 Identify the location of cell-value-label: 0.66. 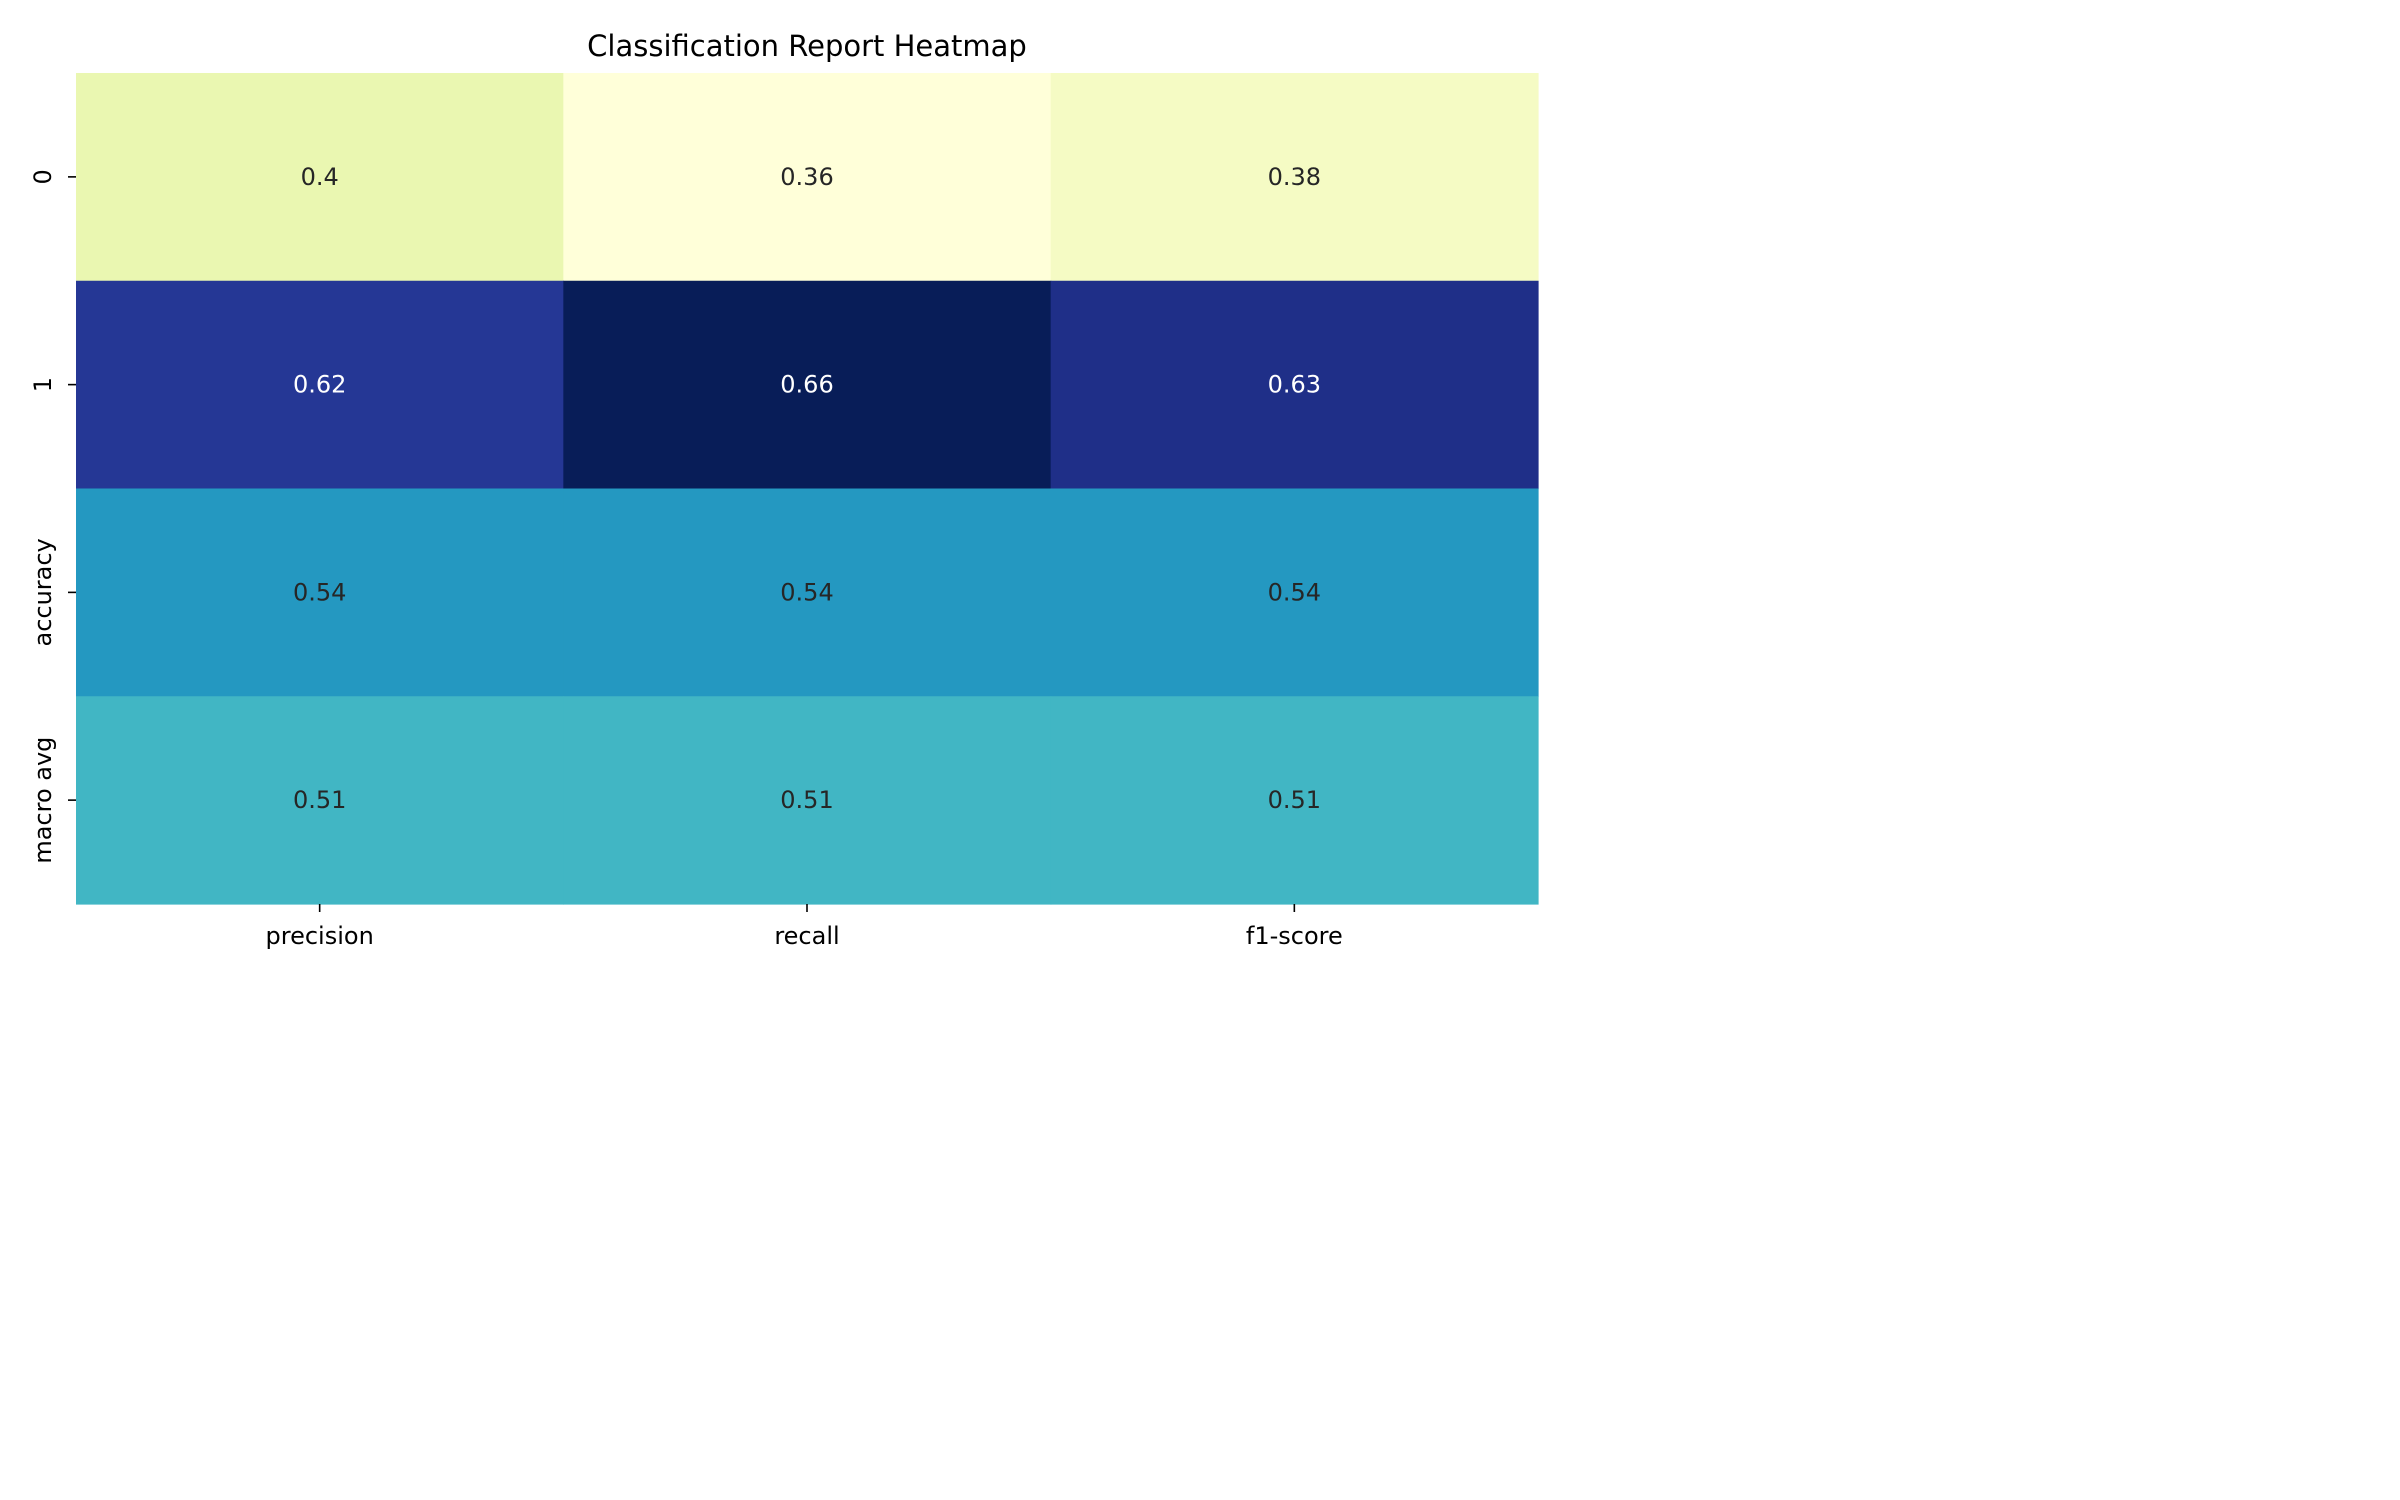
(806, 385).